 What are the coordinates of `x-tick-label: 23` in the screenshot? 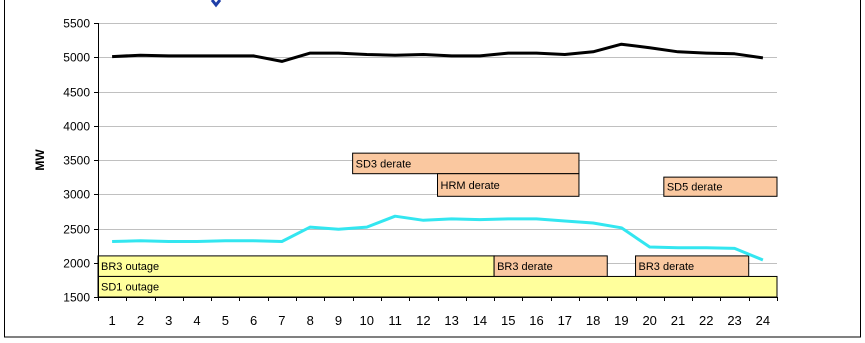 It's located at (734, 320).